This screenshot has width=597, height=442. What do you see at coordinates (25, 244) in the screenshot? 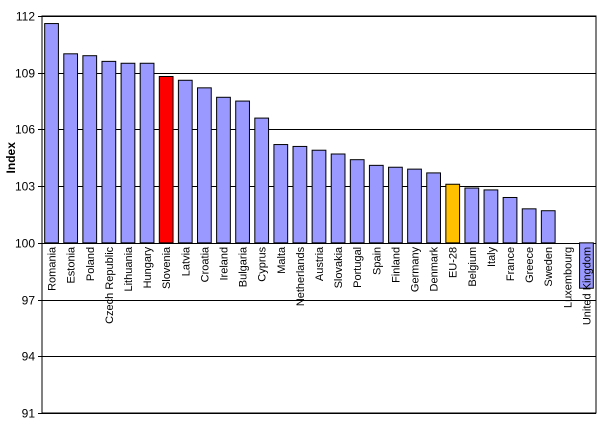
I see `y-tick-label: 100` at bounding box center [25, 244].